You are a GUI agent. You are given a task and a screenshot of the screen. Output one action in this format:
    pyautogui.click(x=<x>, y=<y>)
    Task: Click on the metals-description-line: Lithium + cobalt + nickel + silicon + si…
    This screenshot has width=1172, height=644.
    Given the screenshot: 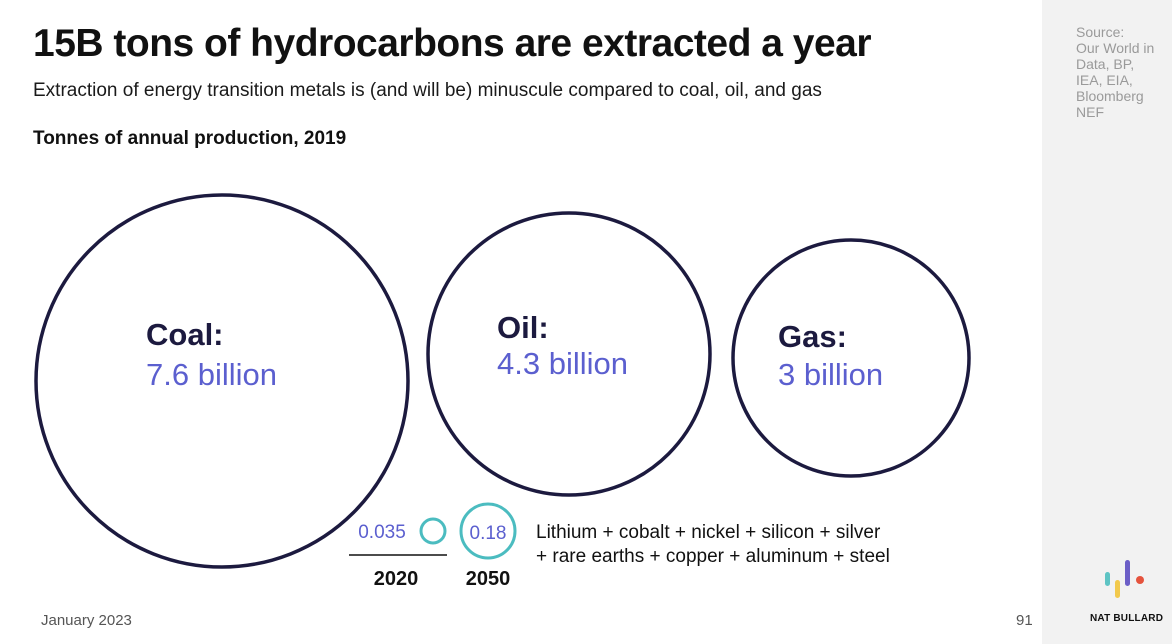 What is the action you would take?
    pyautogui.click(x=708, y=532)
    